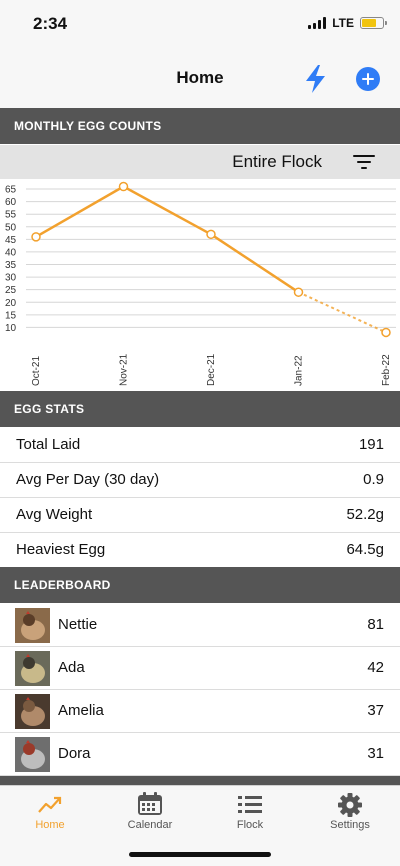  What do you see at coordinates (250, 804) in the screenshot?
I see `list-icon` at bounding box center [250, 804].